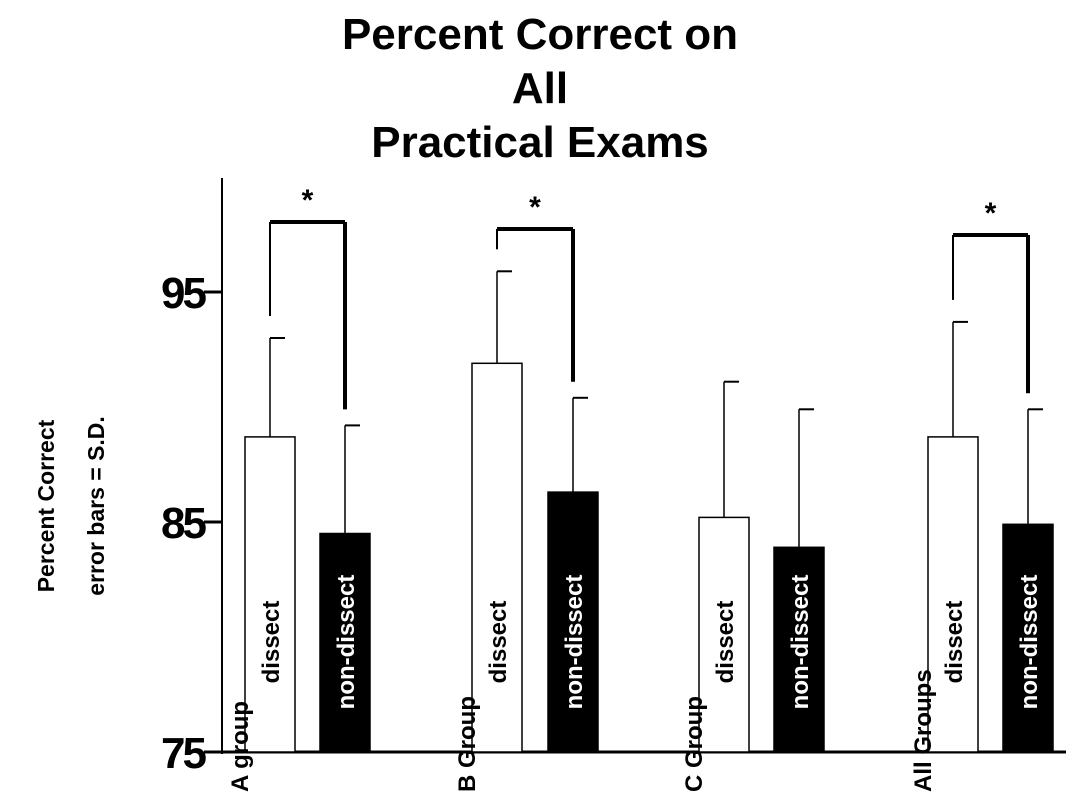  What do you see at coordinates (183, 753) in the screenshot?
I see `y-tick-label: 75` at bounding box center [183, 753].